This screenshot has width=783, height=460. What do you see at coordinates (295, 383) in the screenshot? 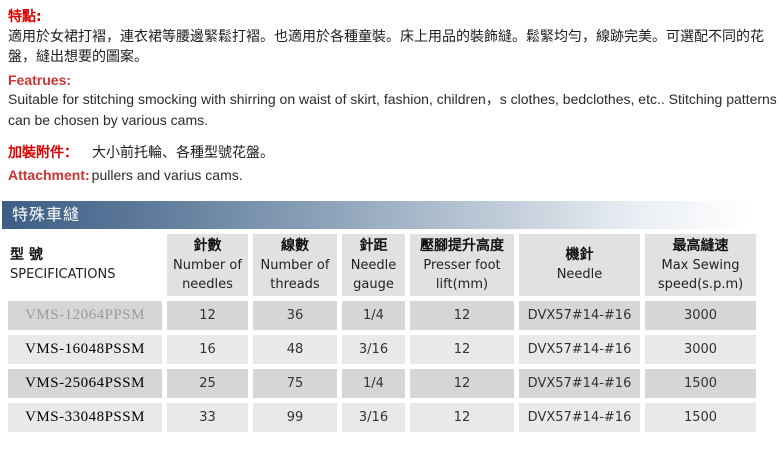
I see `threads-cell: 75` at bounding box center [295, 383].